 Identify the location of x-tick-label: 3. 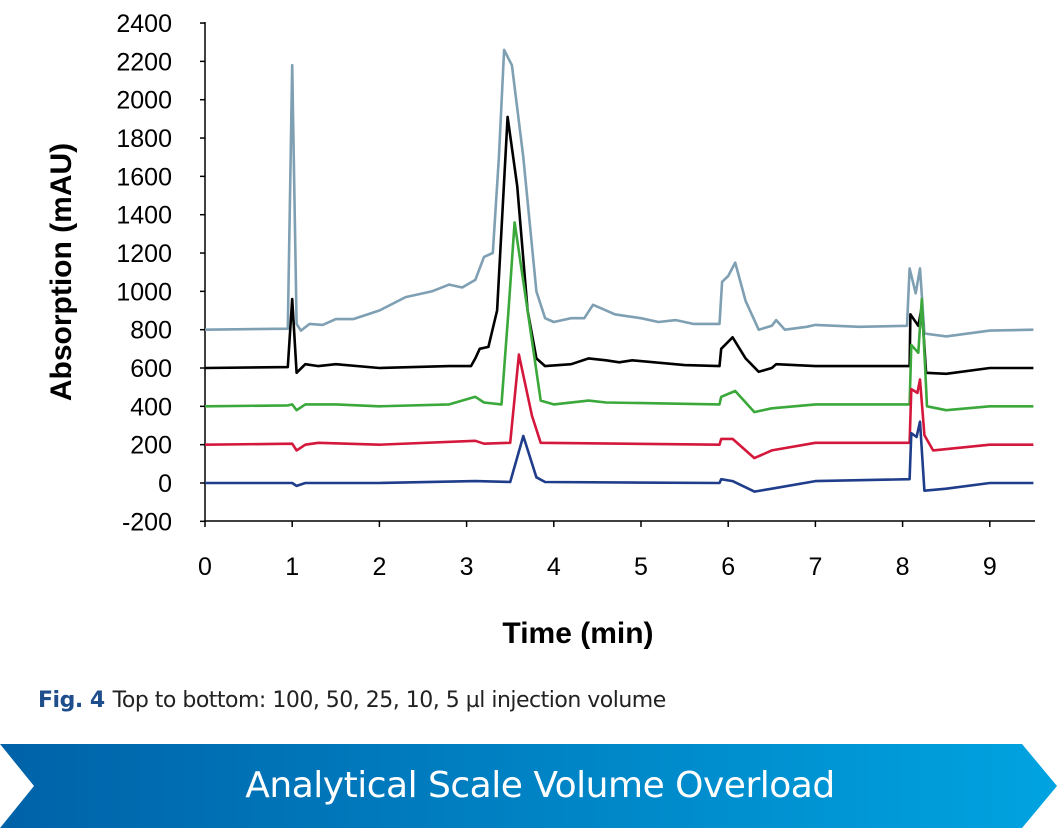
(467, 567).